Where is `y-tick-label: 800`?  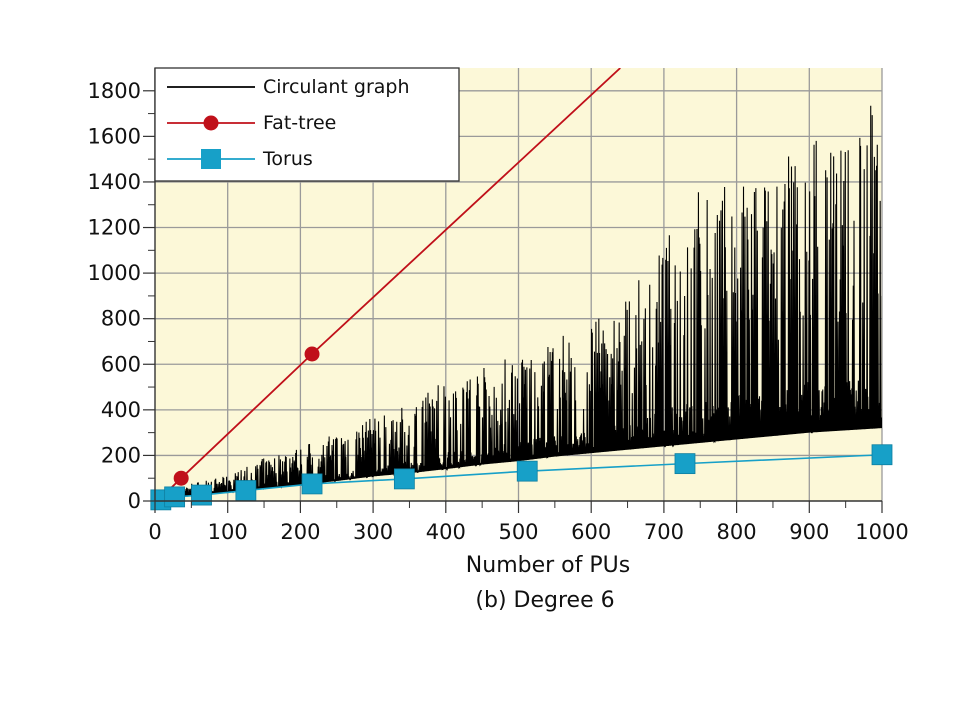
y-tick-label: 800 is located at coordinates (121, 319).